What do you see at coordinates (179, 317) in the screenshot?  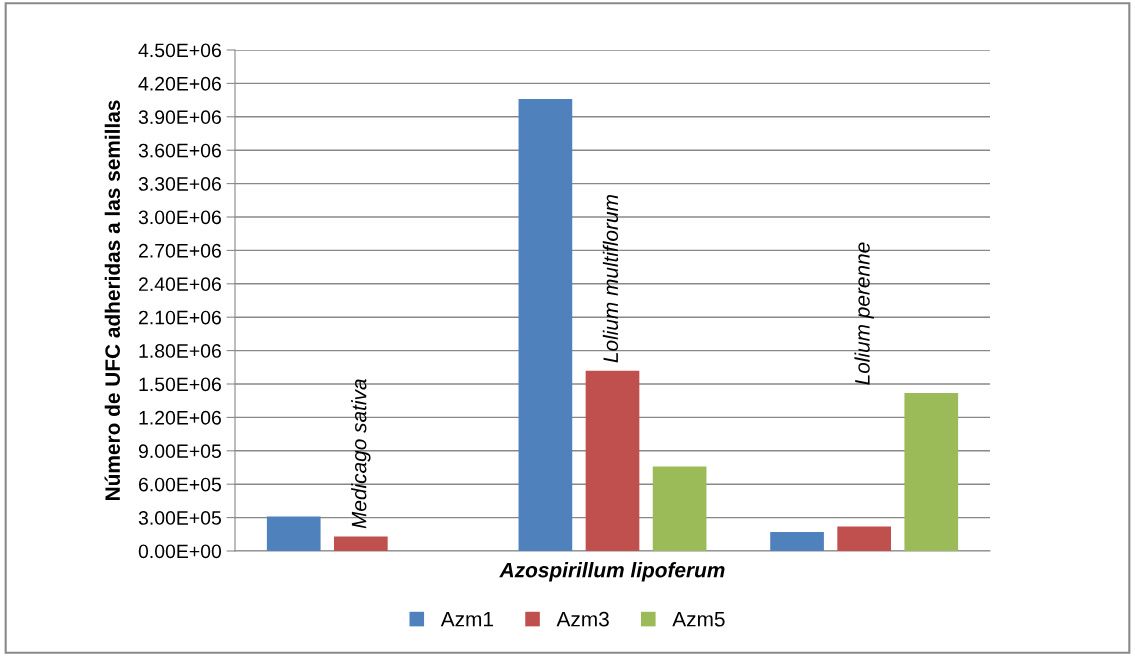 I see `y-tick-label: 2.10E+06` at bounding box center [179, 317].